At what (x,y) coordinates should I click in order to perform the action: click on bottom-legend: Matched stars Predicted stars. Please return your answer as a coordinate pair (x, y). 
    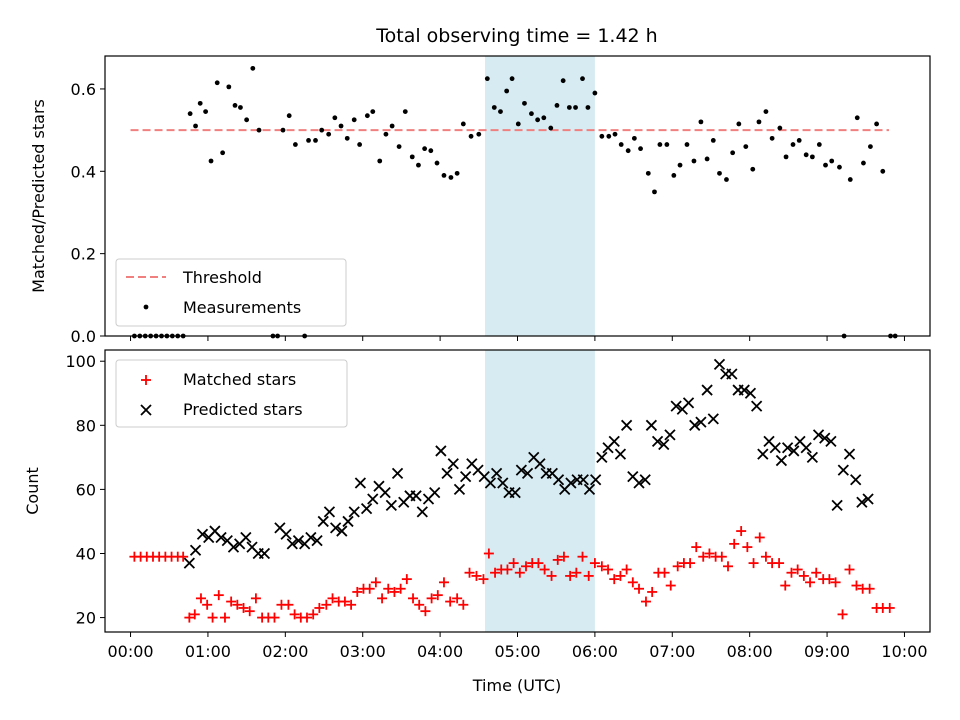
    Looking at the image, I should click on (231, 393).